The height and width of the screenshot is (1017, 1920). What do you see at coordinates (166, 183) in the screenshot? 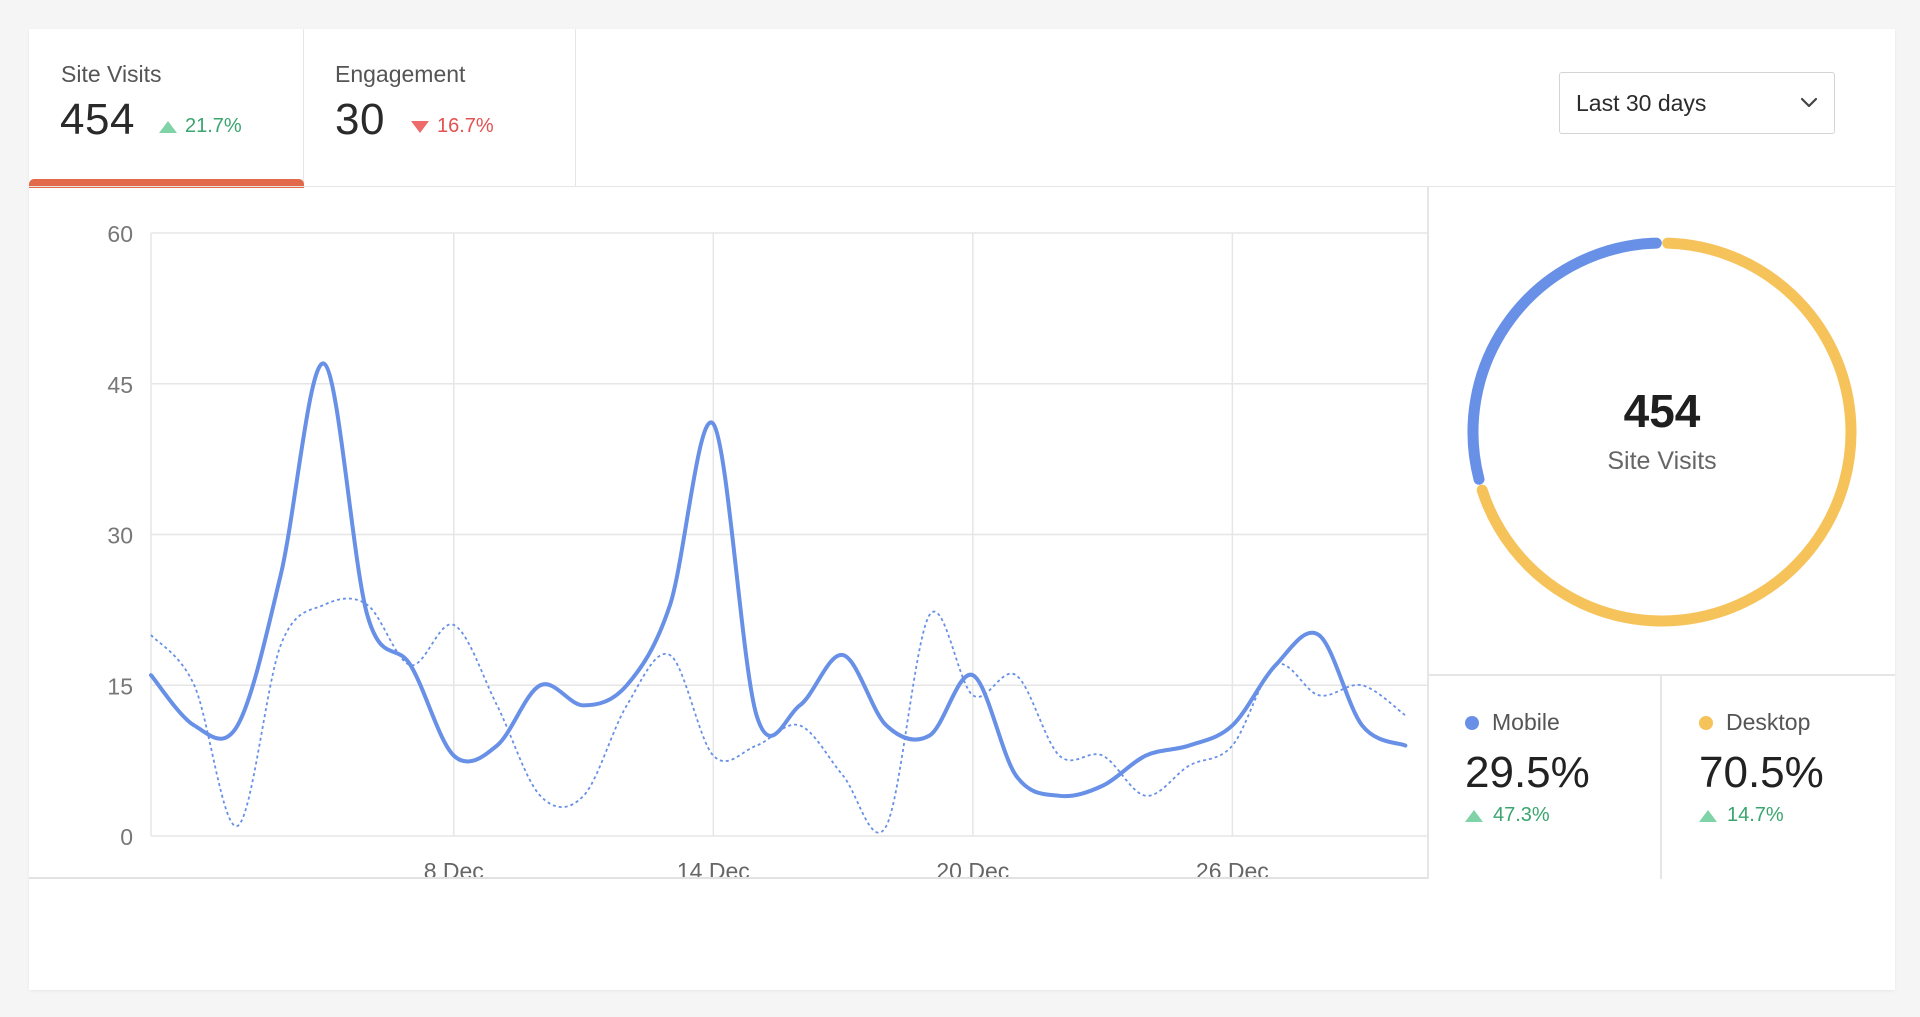
I see `active-tab-indicator` at bounding box center [166, 183].